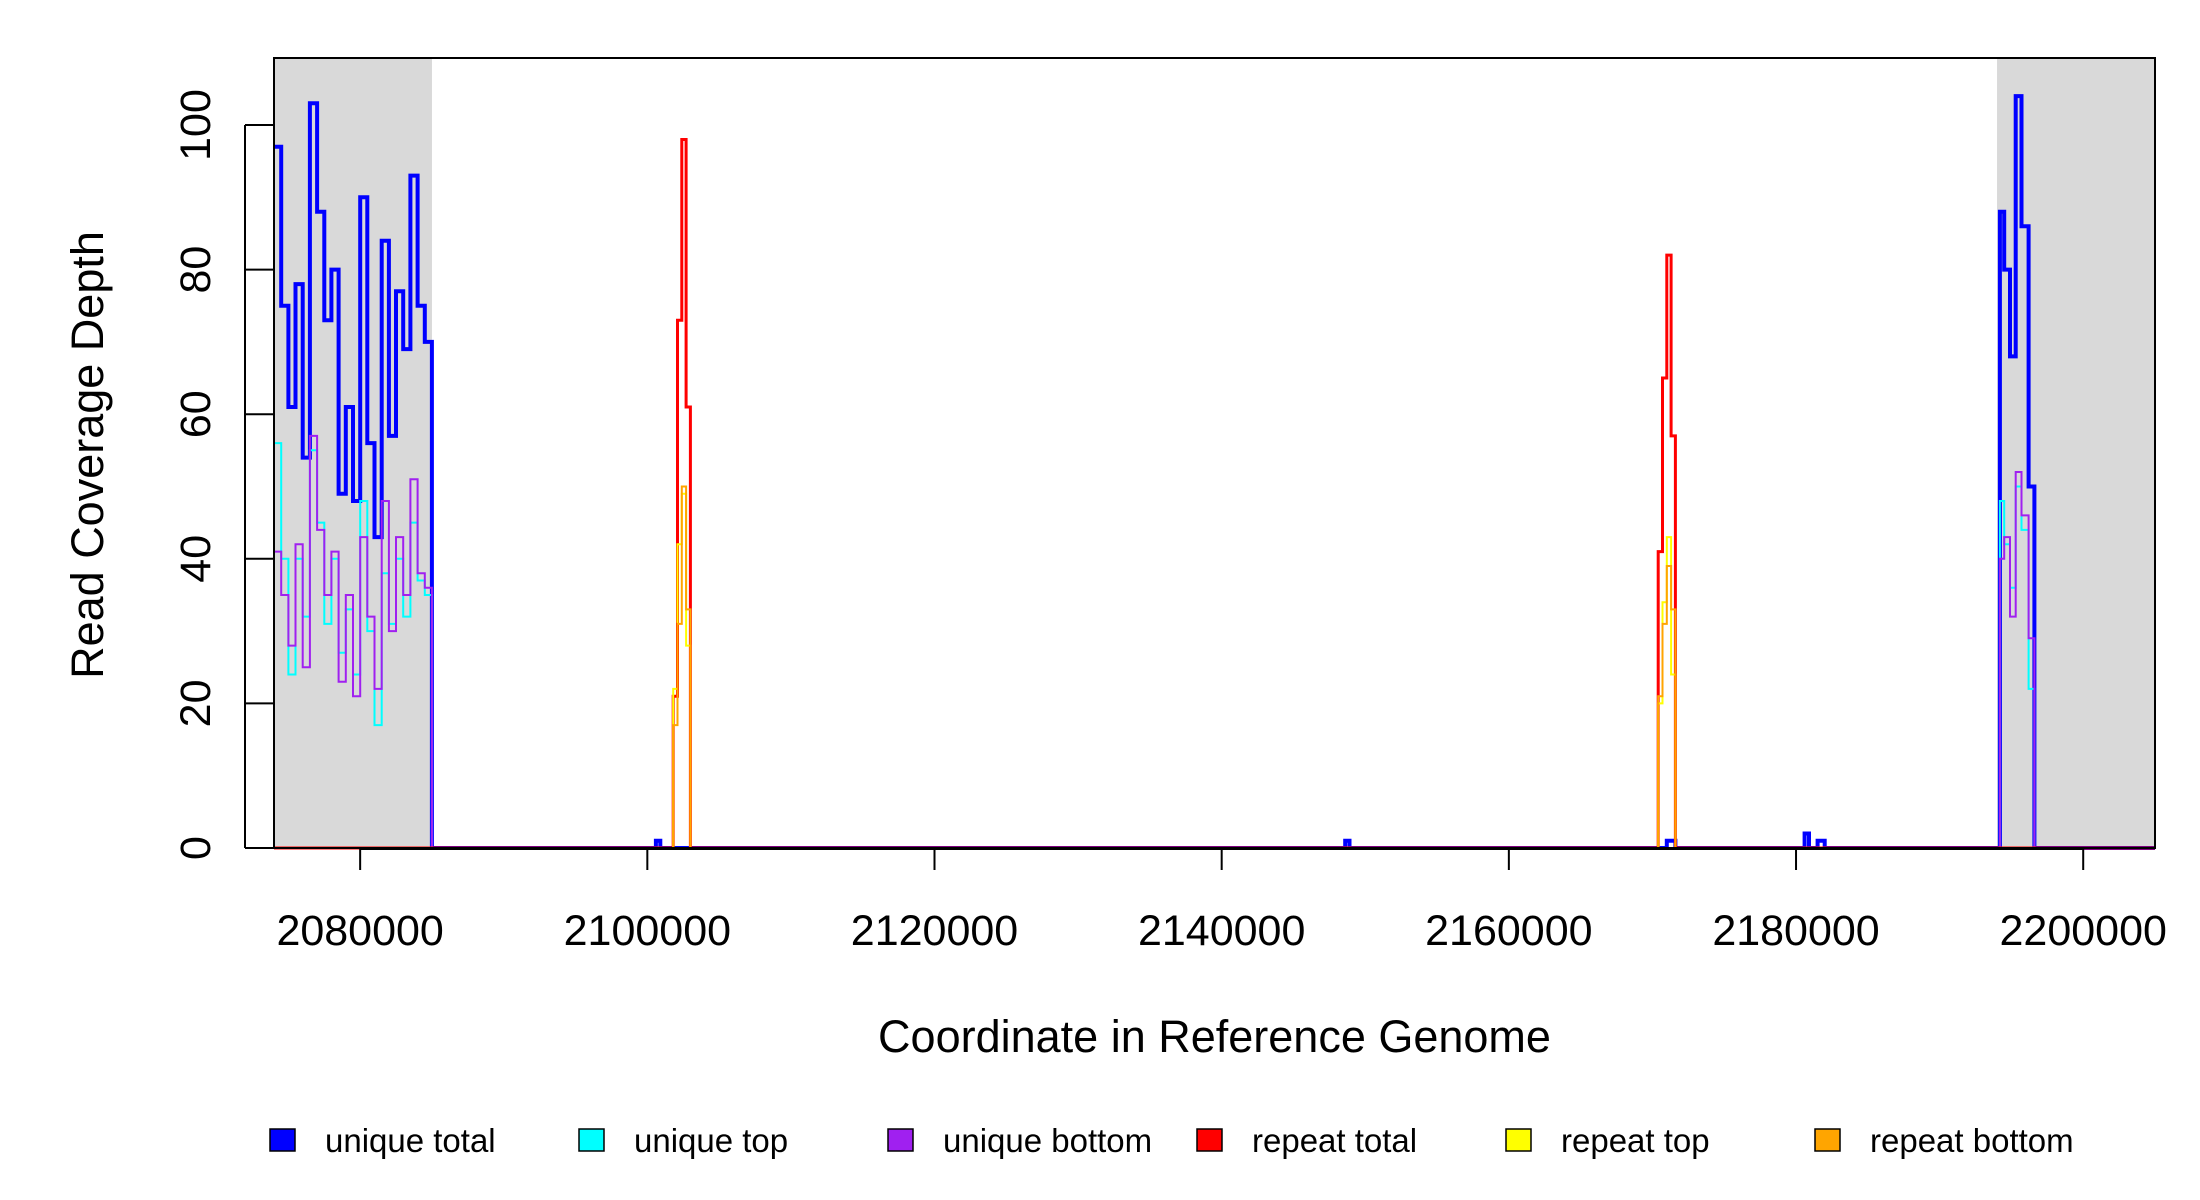  Describe the element at coordinates (934, 931) in the screenshot. I see `x-tick-label: 2120000` at that location.